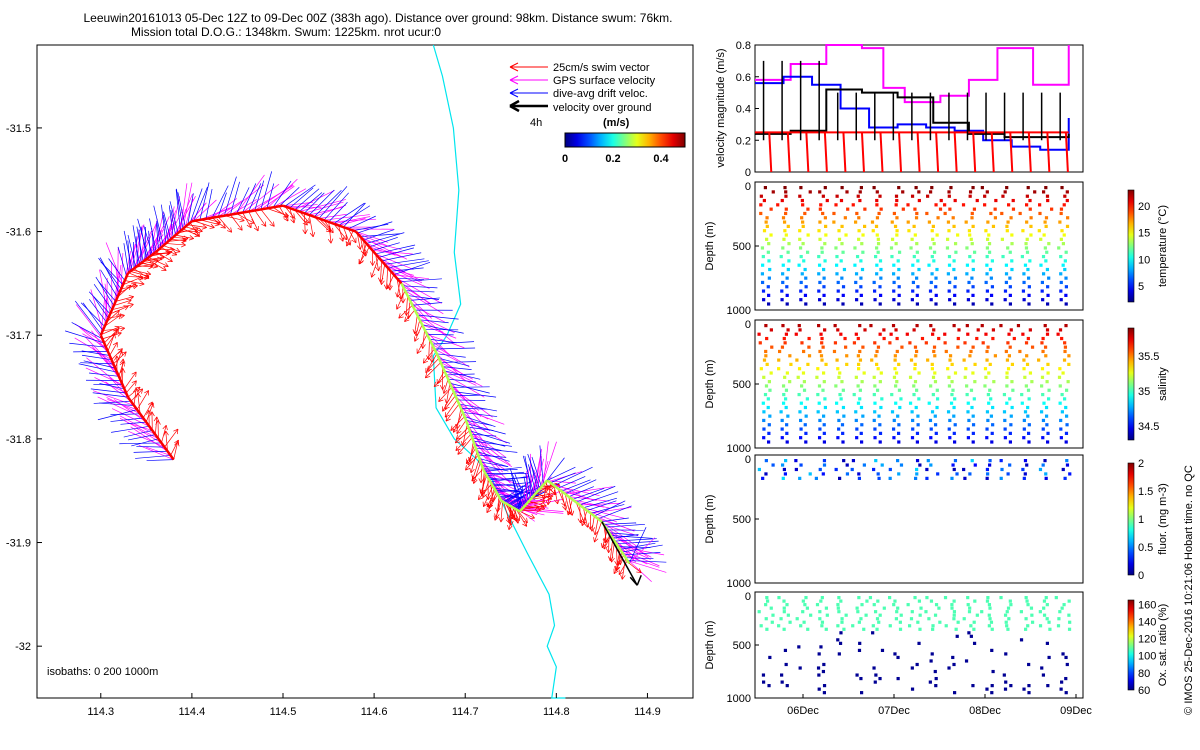 The height and width of the screenshot is (750, 1200). What do you see at coordinates (743, 78) in the screenshot?
I see `velocity-ytick-label: 0.6` at bounding box center [743, 78].